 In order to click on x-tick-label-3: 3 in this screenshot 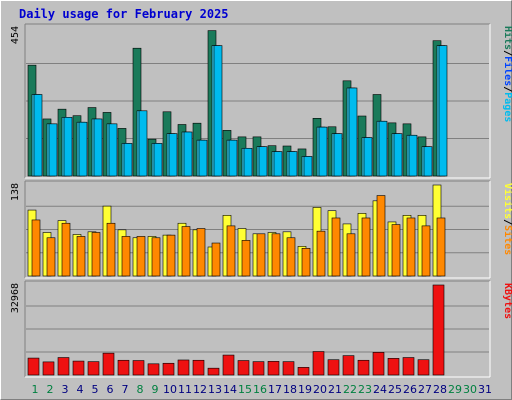, I will do `click(65, 389)`.